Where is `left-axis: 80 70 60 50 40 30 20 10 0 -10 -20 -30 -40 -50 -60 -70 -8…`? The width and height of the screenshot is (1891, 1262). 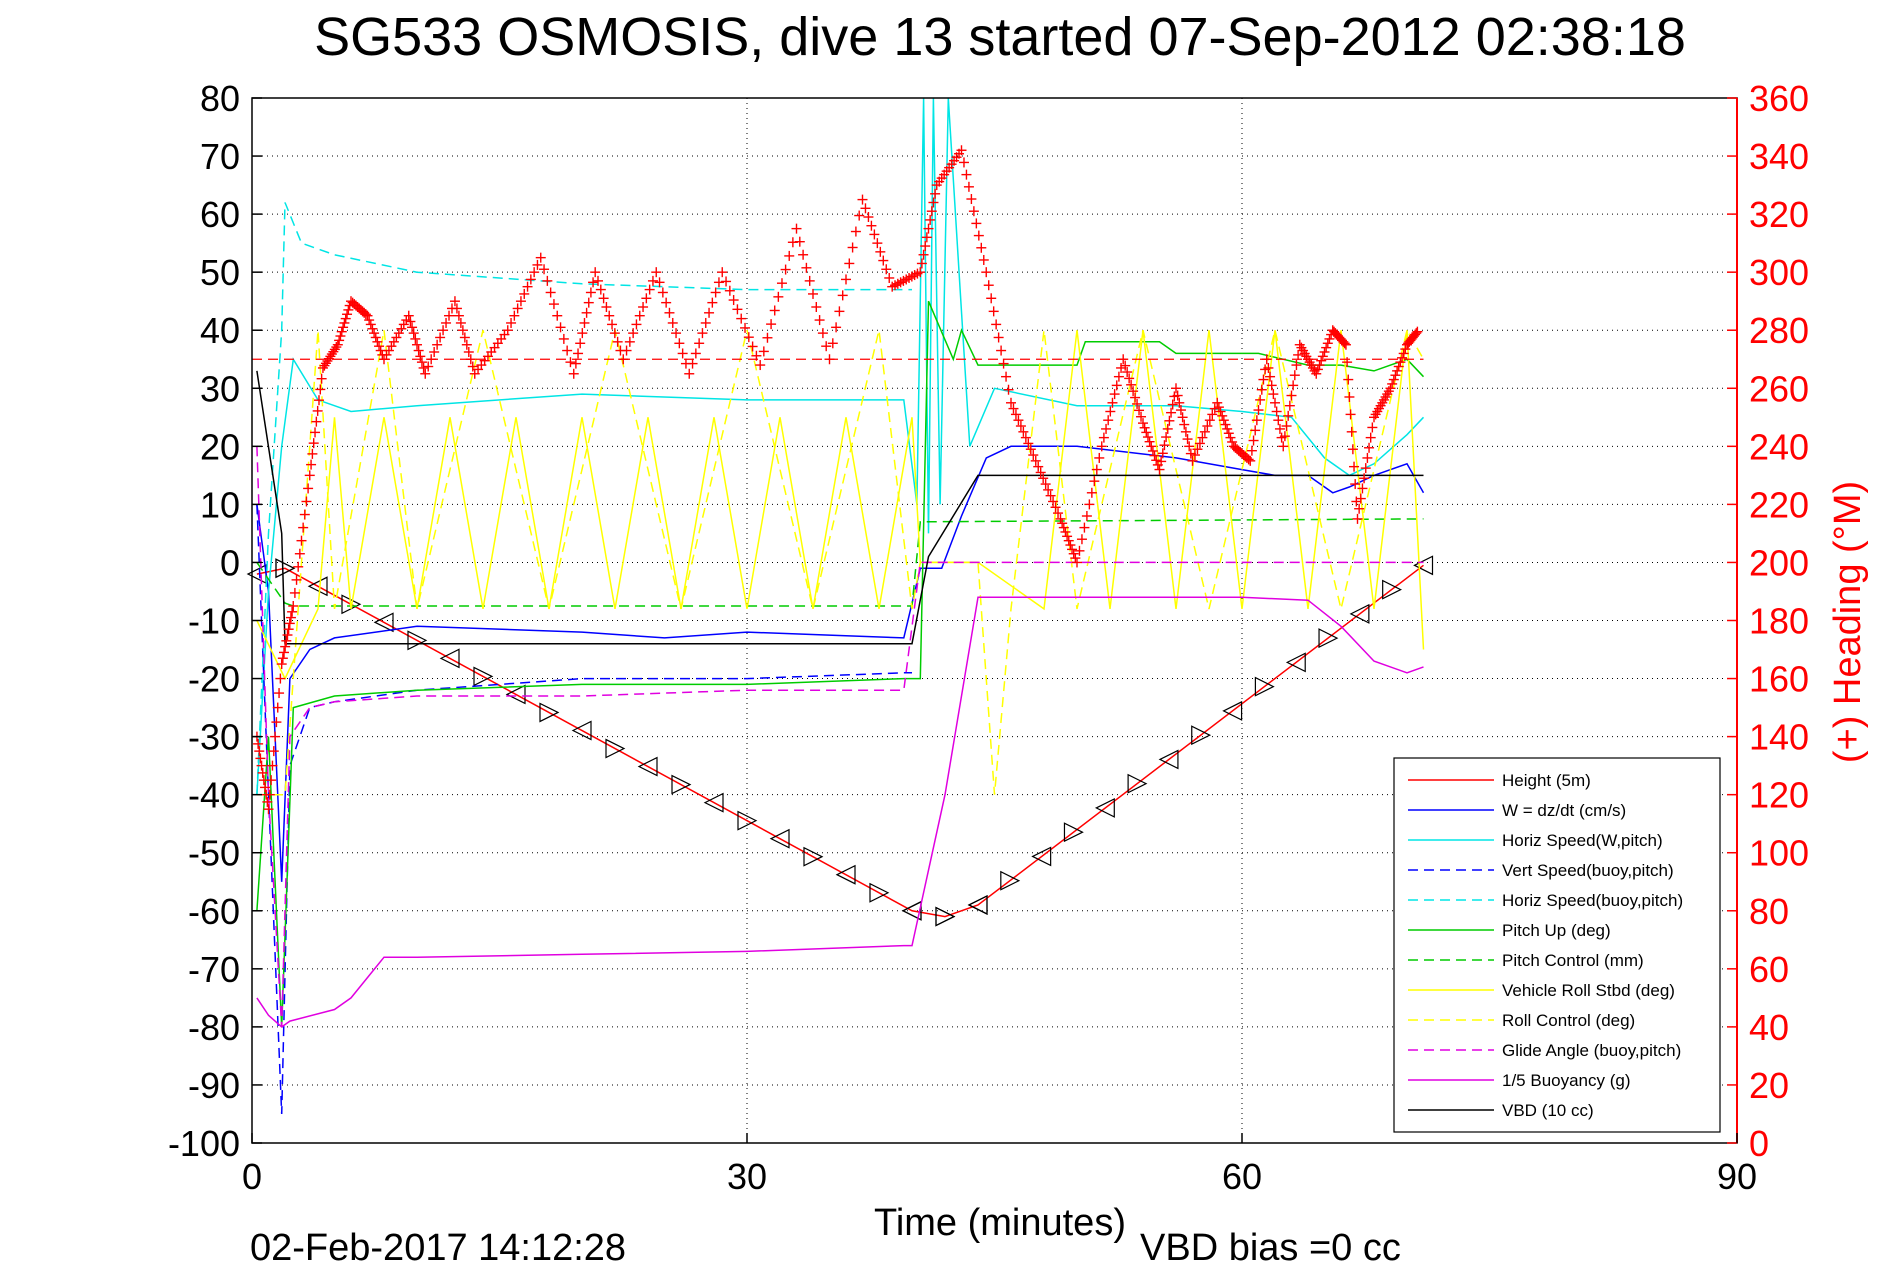
left-axis: 80 70 60 50 40 30 20 10 0 -10 -20 -30 -40 -50 -60 -70 -8… is located at coordinates (215, 621).